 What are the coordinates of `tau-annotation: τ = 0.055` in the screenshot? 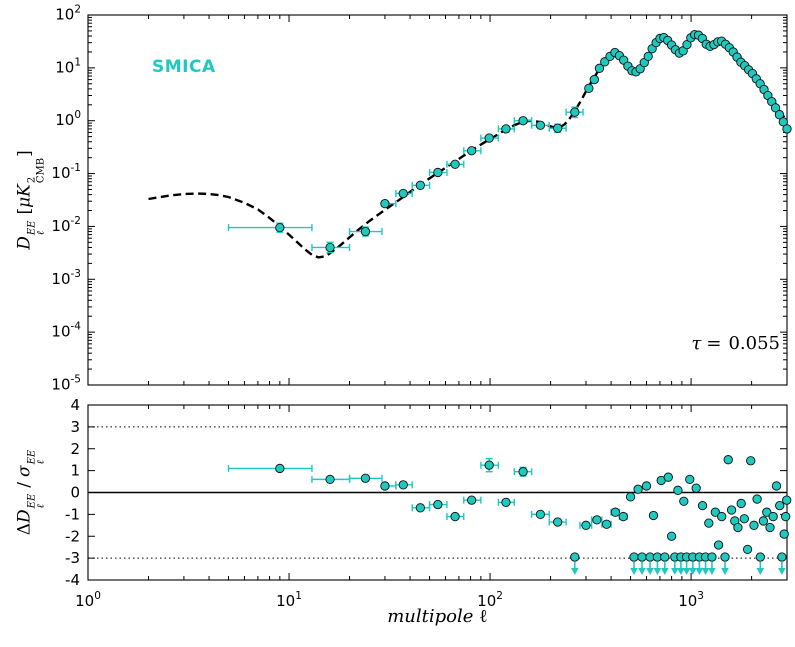 It's located at (695, 343).